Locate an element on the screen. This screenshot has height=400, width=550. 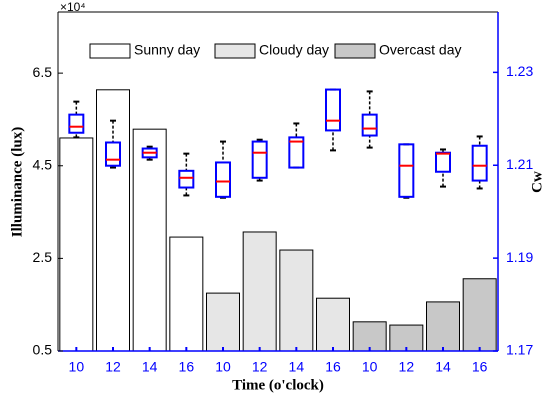
y2-tick-label: 1.21 is located at coordinates (519, 164).